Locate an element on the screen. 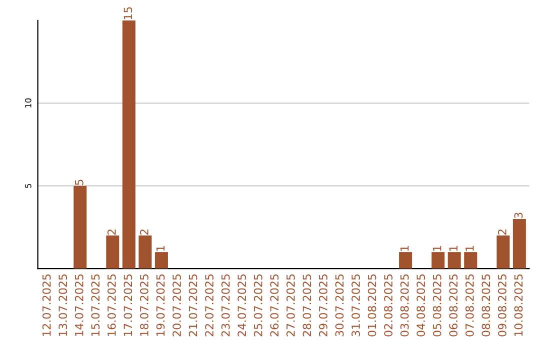 The height and width of the screenshot is (340, 540). x-tick-label: 12.07.2025 is located at coordinates (46, 305).